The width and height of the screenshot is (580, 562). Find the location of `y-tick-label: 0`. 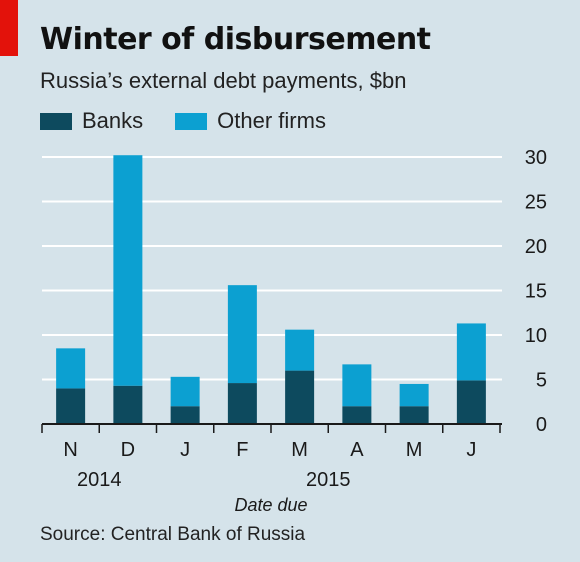

y-tick-label: 0 is located at coordinates (541, 425).